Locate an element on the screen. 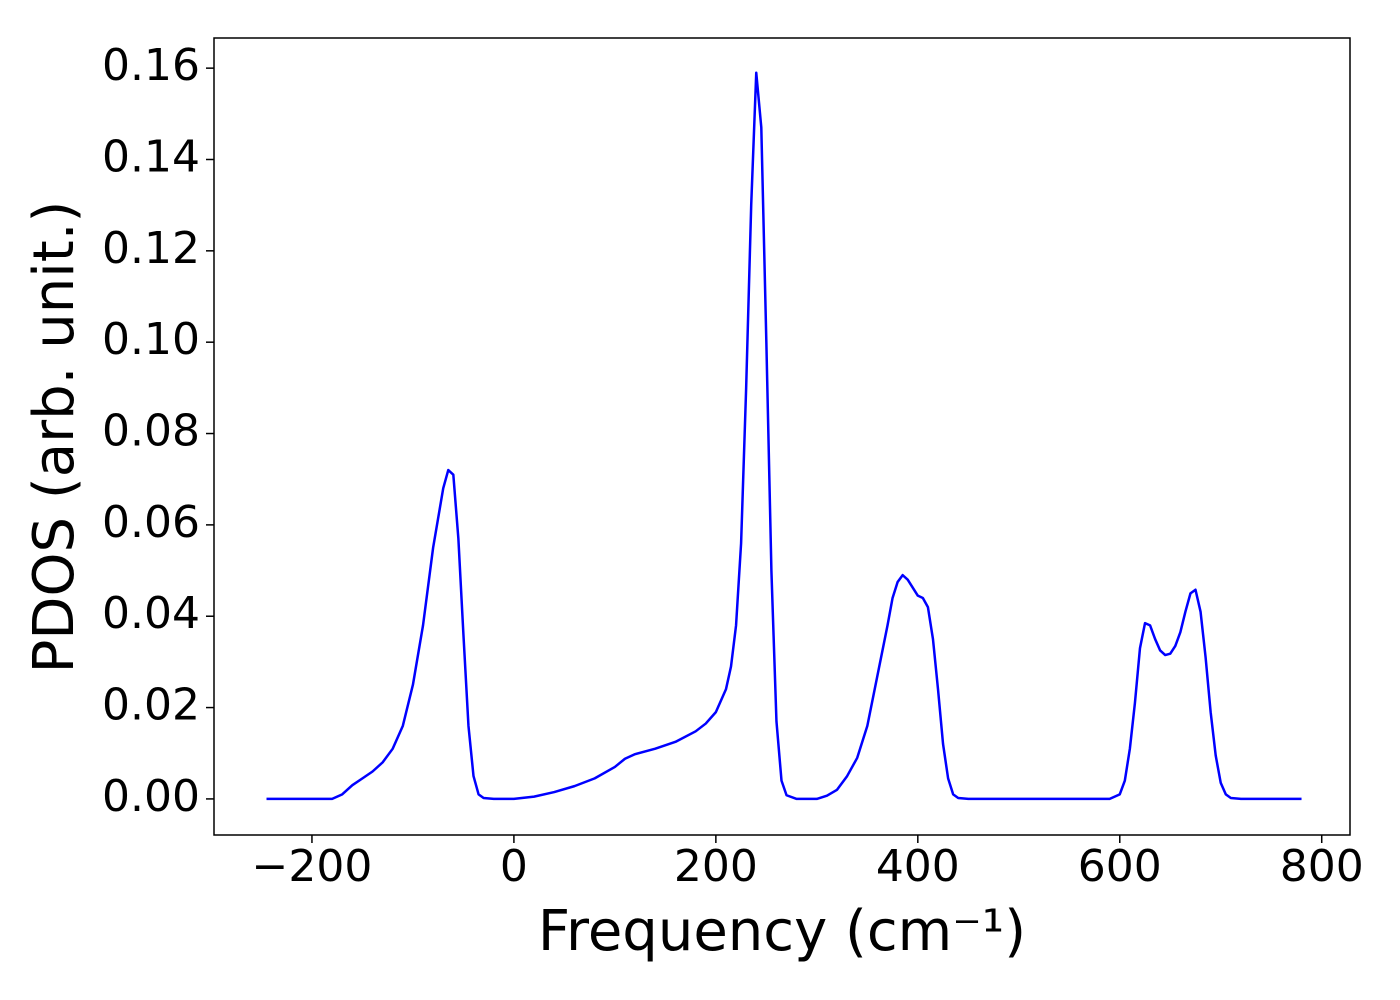 The width and height of the screenshot is (1400, 1000). x-tick-label: −200 is located at coordinates (312, 866).